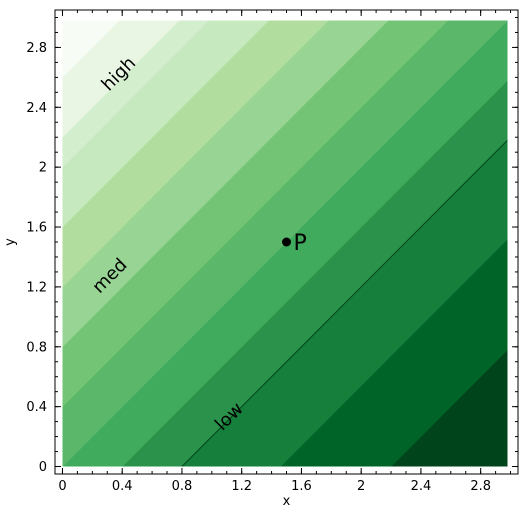 This screenshot has height=515, width=528. Describe the element at coordinates (287, 501) in the screenshot. I see `x-axis-label: x` at that location.